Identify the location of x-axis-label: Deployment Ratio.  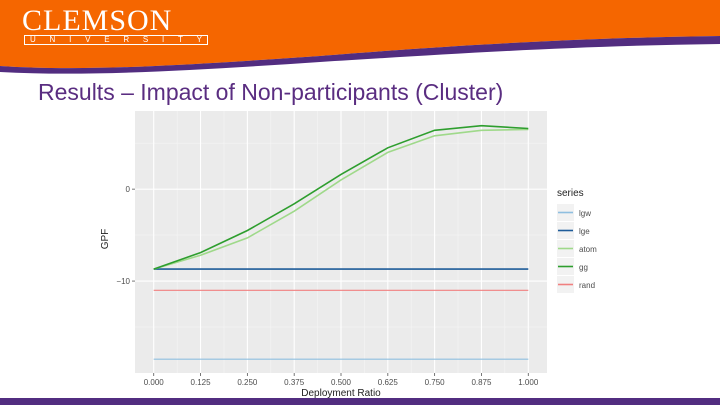
(341, 393).